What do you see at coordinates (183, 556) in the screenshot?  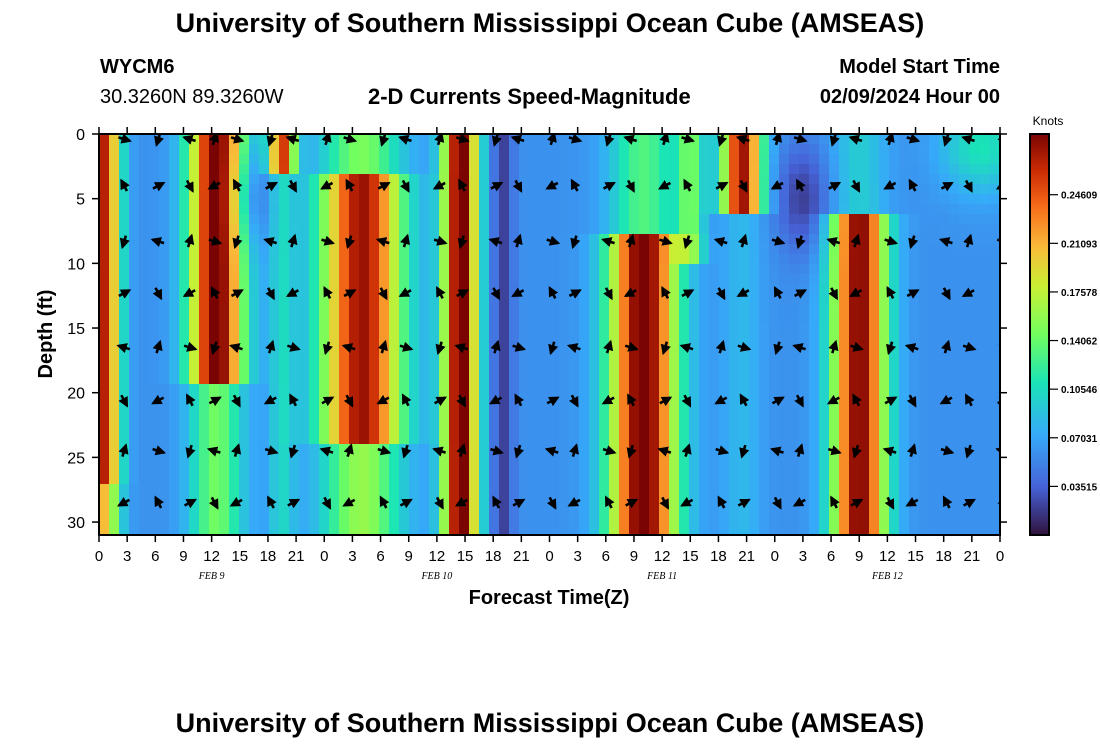 I see `x-tick-label: 9` at bounding box center [183, 556].